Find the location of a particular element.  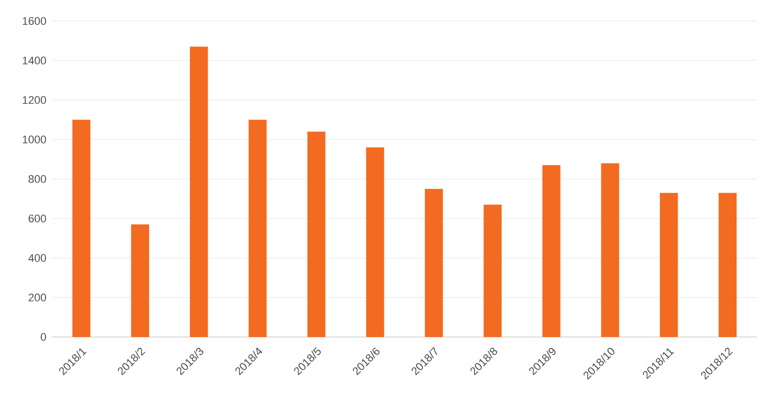

y-tick-label: 1000 is located at coordinates (34, 140).